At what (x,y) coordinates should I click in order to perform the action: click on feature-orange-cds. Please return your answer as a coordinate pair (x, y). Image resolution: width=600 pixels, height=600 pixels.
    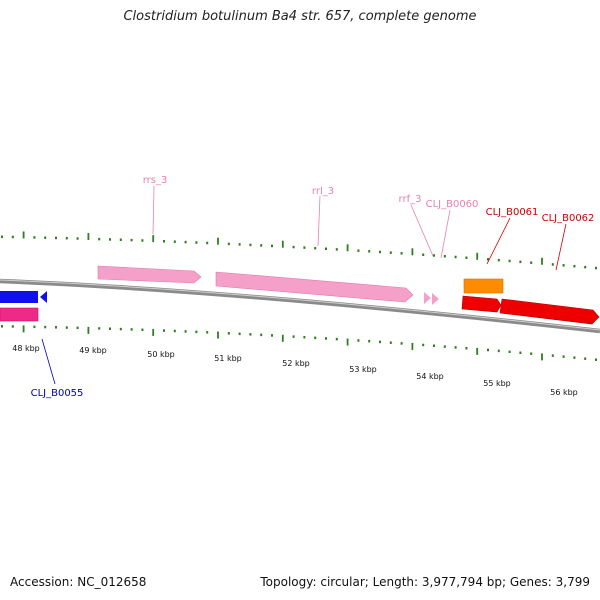
    Looking at the image, I should click on (483, 286).